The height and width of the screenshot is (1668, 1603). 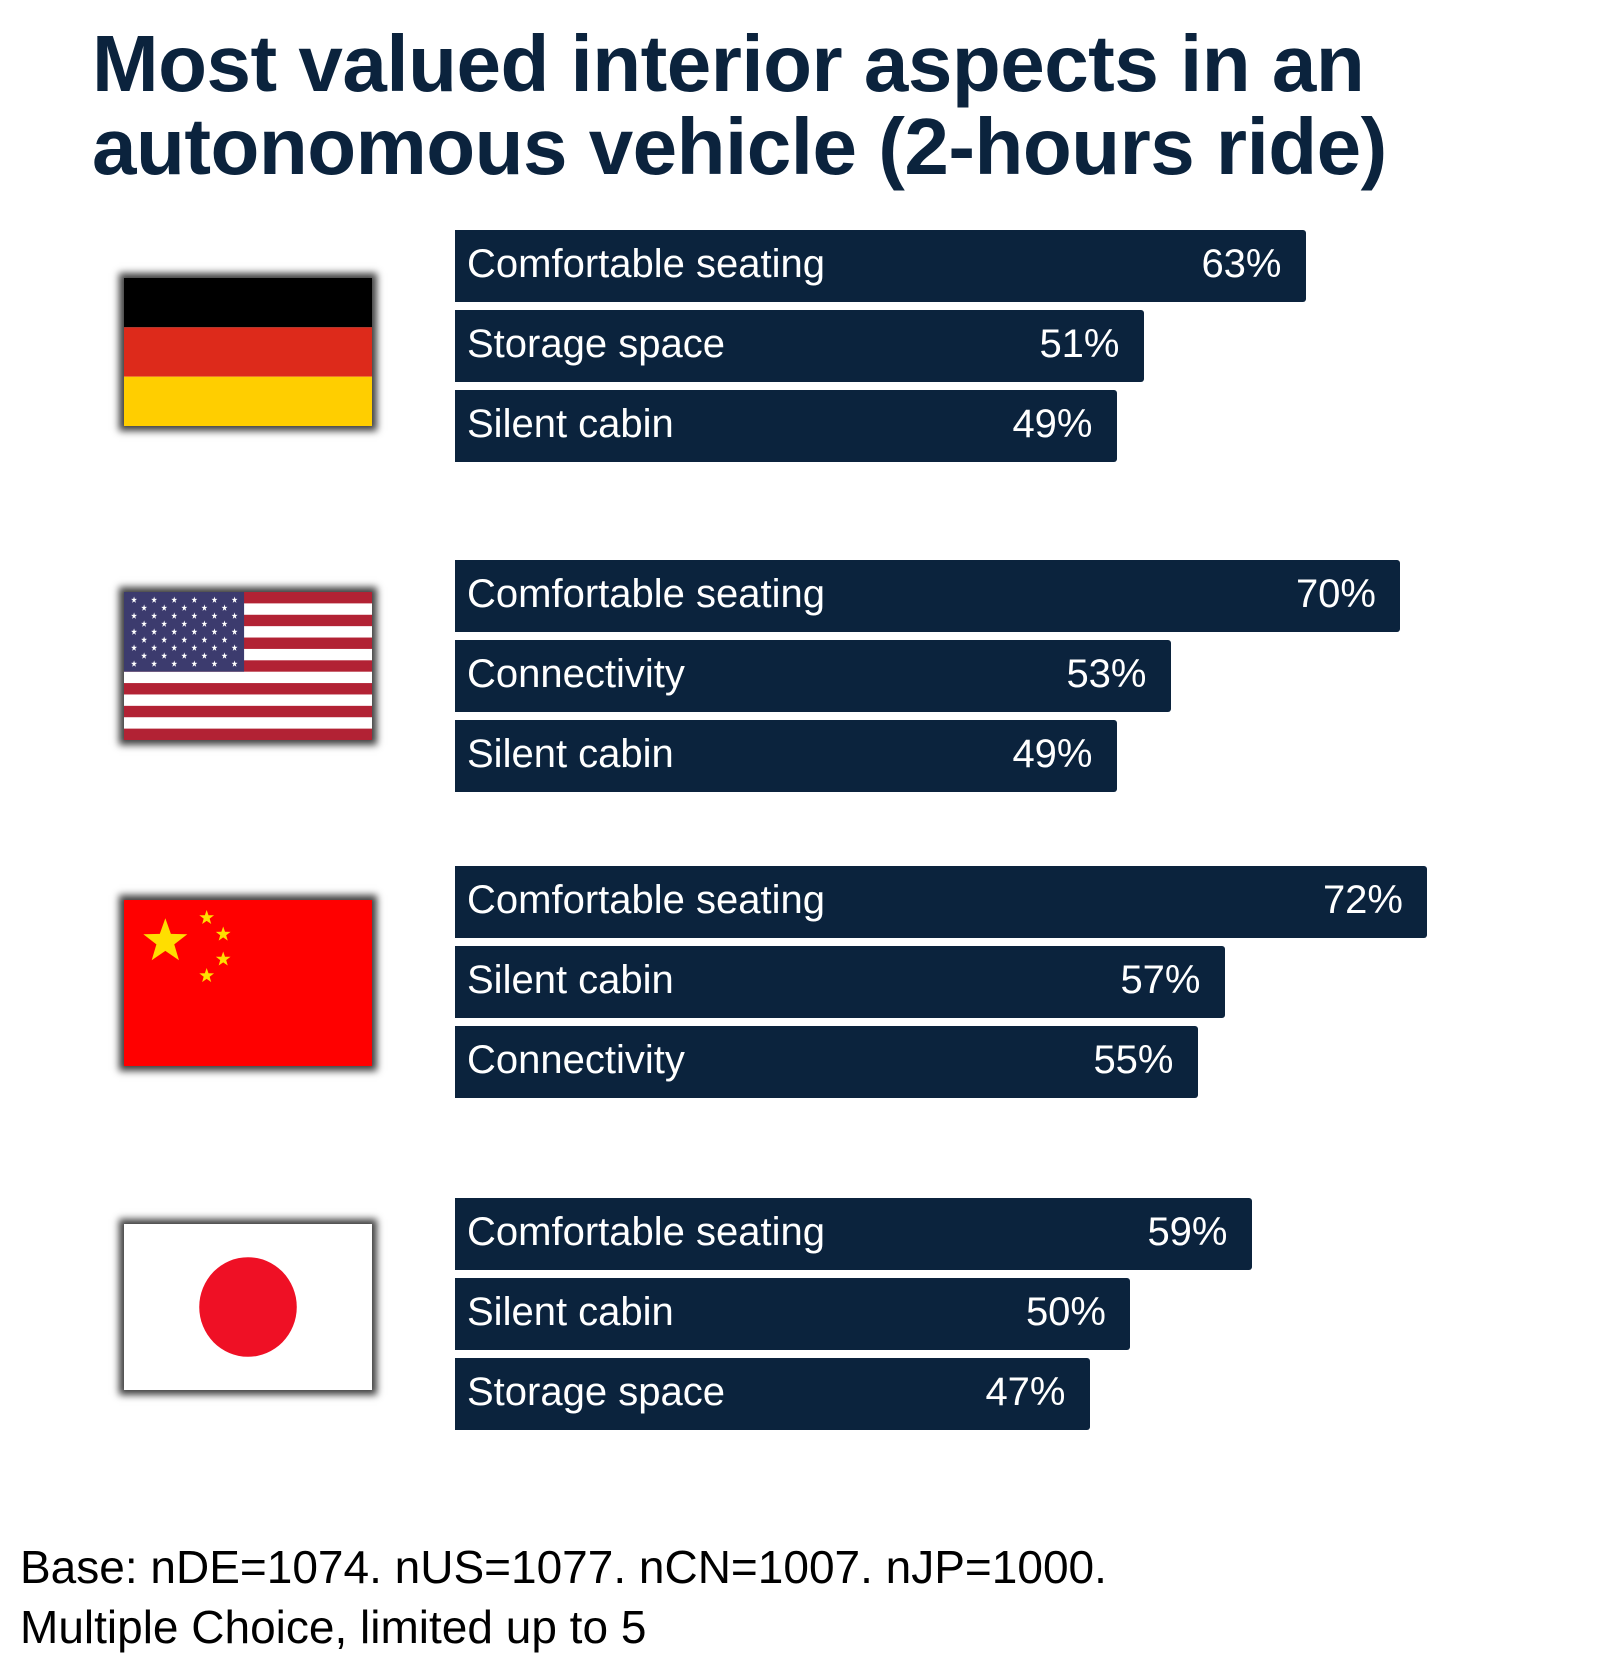 What do you see at coordinates (248, 666) in the screenshot?
I see `usa-flag-icon` at bounding box center [248, 666].